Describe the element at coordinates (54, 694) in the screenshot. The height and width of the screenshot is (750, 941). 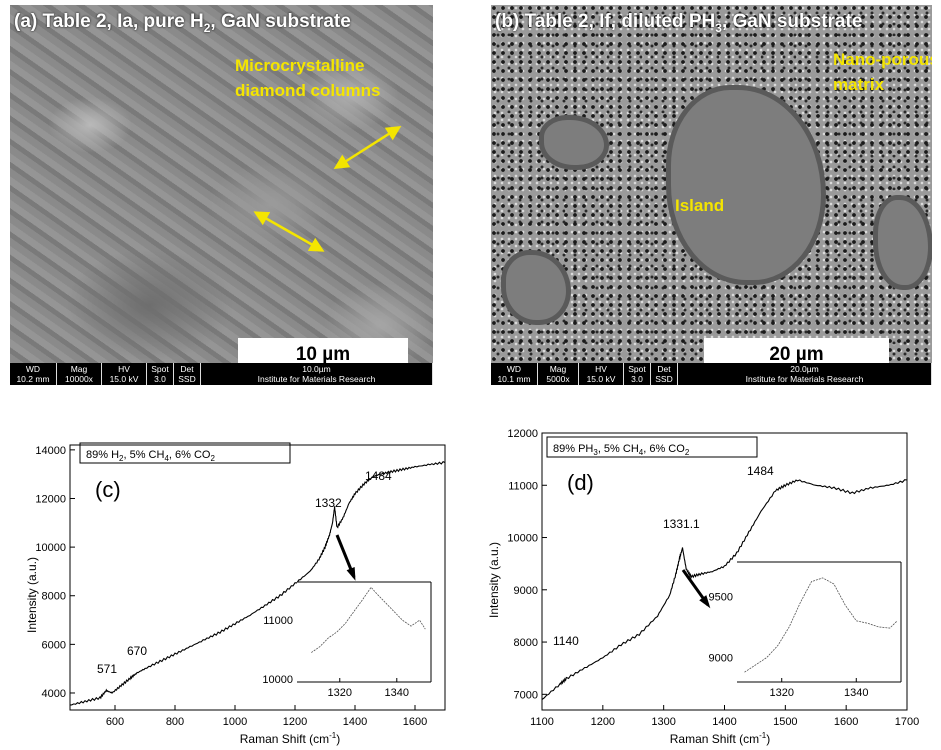
I see `y-tick-label-c: 4000` at that location.